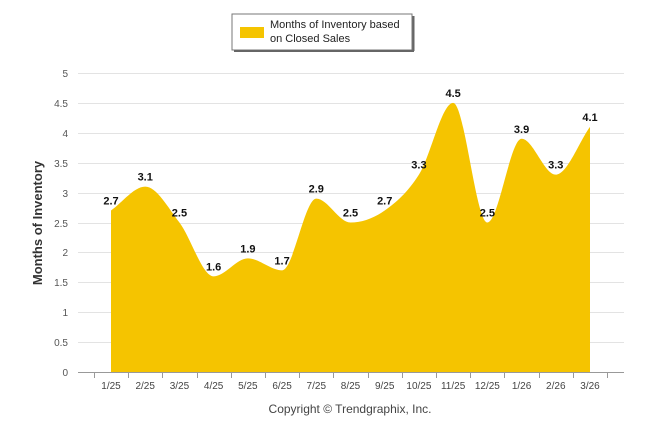  What do you see at coordinates (350, 409) in the screenshot?
I see `copyright-credit: Copyright © Trendgraphix, Inc.` at bounding box center [350, 409].